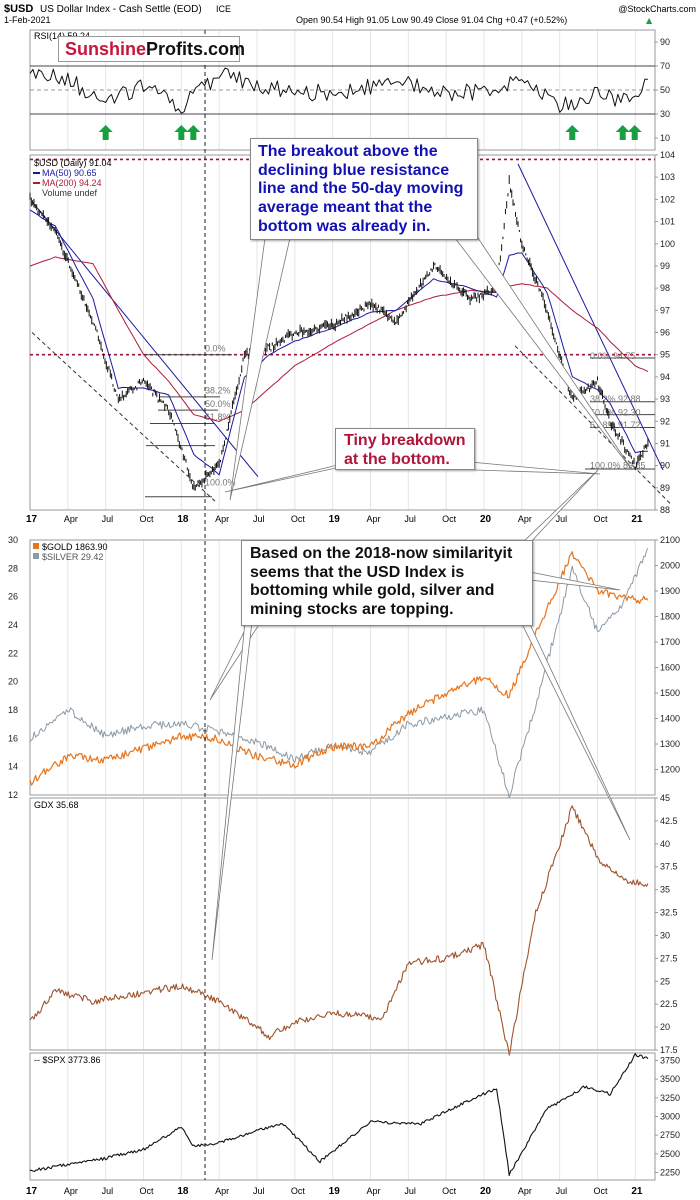 This screenshot has width=700, height=1200. Describe the element at coordinates (13, 653) in the screenshot. I see `silver-axis-label: 22` at that location.